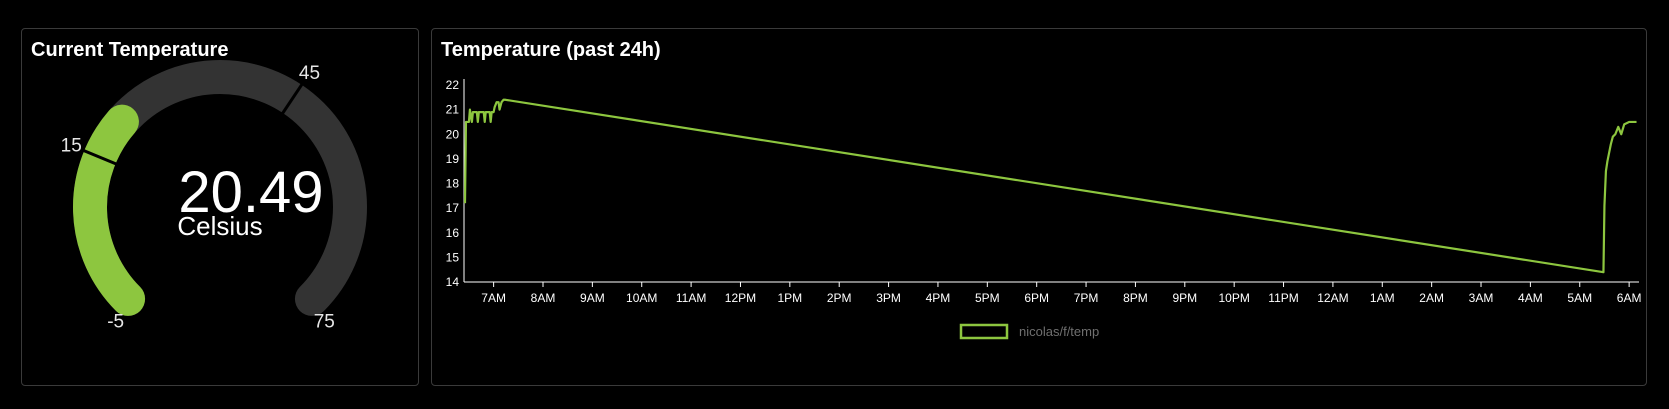 The width and height of the screenshot is (1669, 409). What do you see at coordinates (1382, 298) in the screenshot?
I see `x-tick-label: 1AM` at bounding box center [1382, 298].